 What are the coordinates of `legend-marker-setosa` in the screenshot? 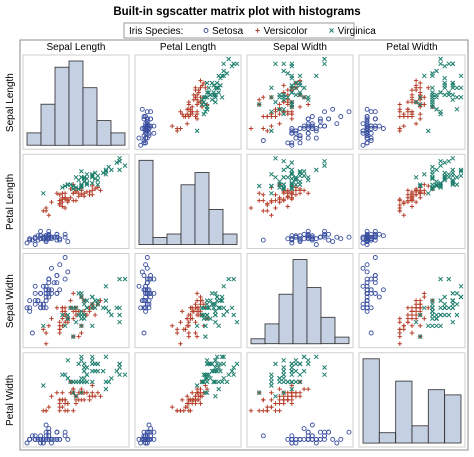 It's located at (206, 30).